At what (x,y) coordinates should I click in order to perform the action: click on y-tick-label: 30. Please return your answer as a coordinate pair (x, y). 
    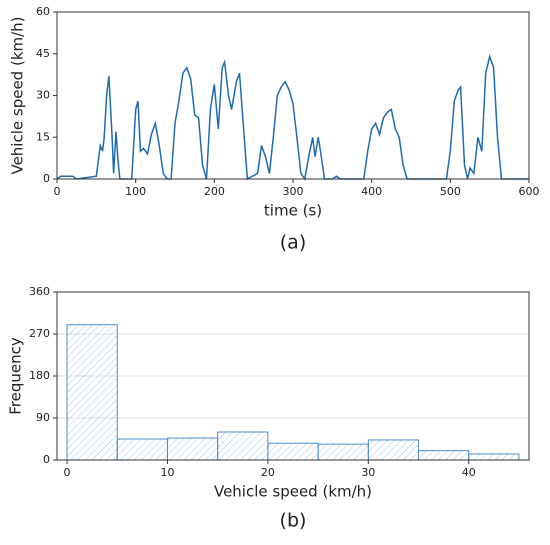
    Looking at the image, I should click on (43, 95).